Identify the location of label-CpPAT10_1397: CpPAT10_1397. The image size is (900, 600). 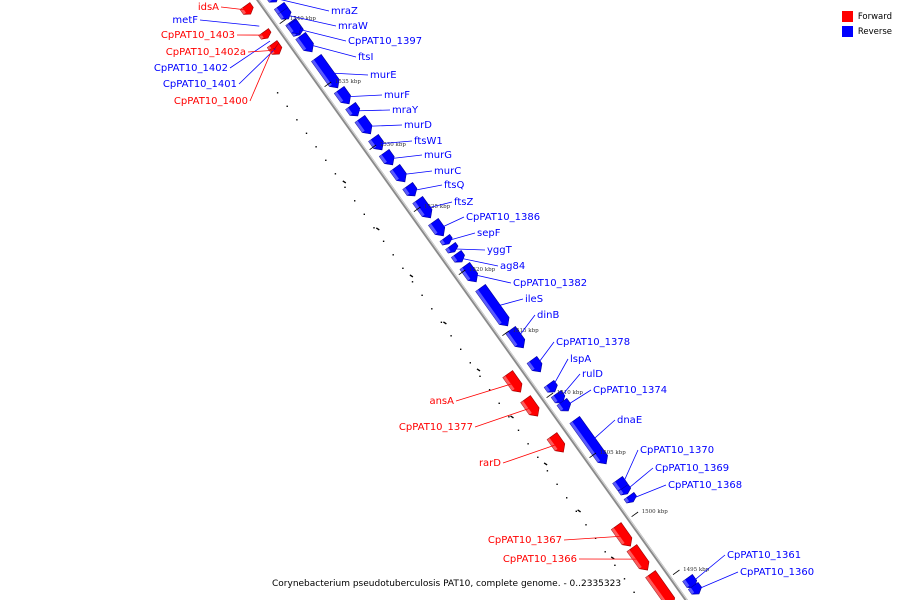
(385, 41).